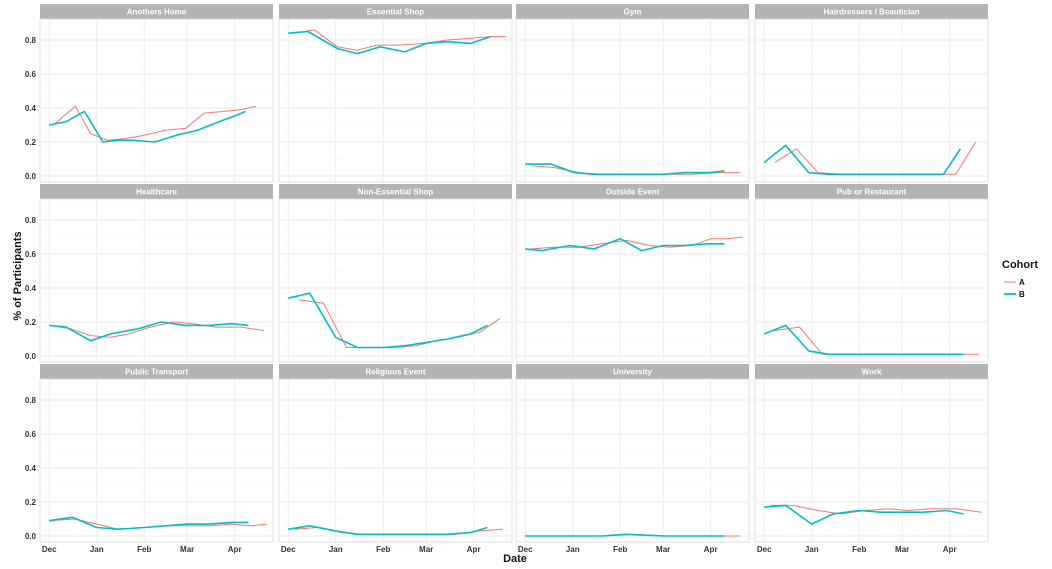 The image size is (1052, 569). Describe the element at coordinates (156, 372) in the screenshot. I see `facet-title: Public Transport` at that location.